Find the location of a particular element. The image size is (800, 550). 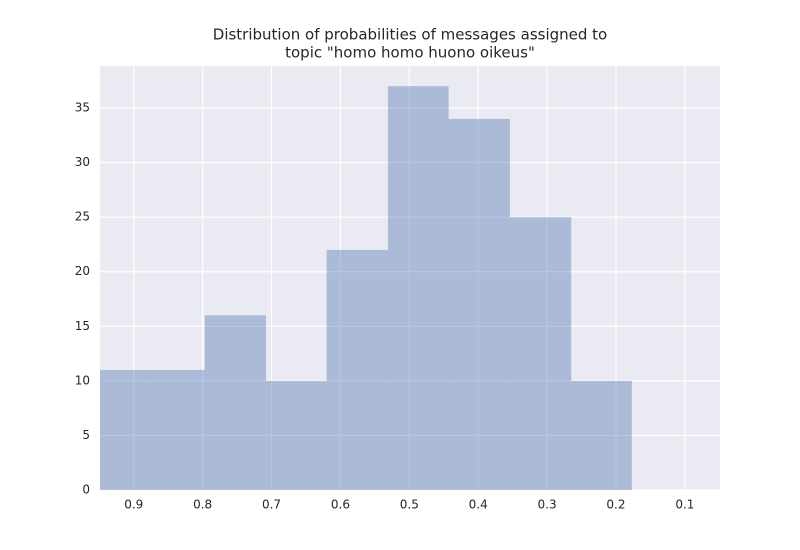

y-tick-label: 5 is located at coordinates (86, 435).